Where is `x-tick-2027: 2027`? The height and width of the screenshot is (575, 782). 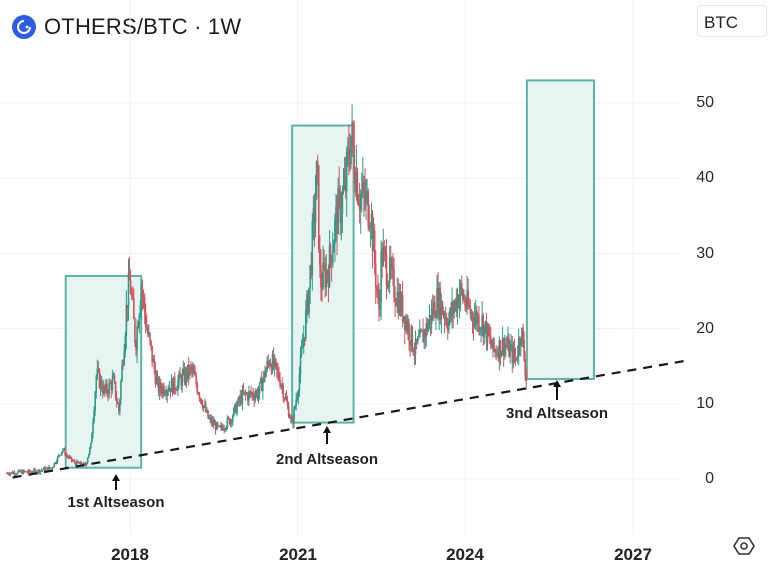 x-tick-2027: 2027 is located at coordinates (633, 554).